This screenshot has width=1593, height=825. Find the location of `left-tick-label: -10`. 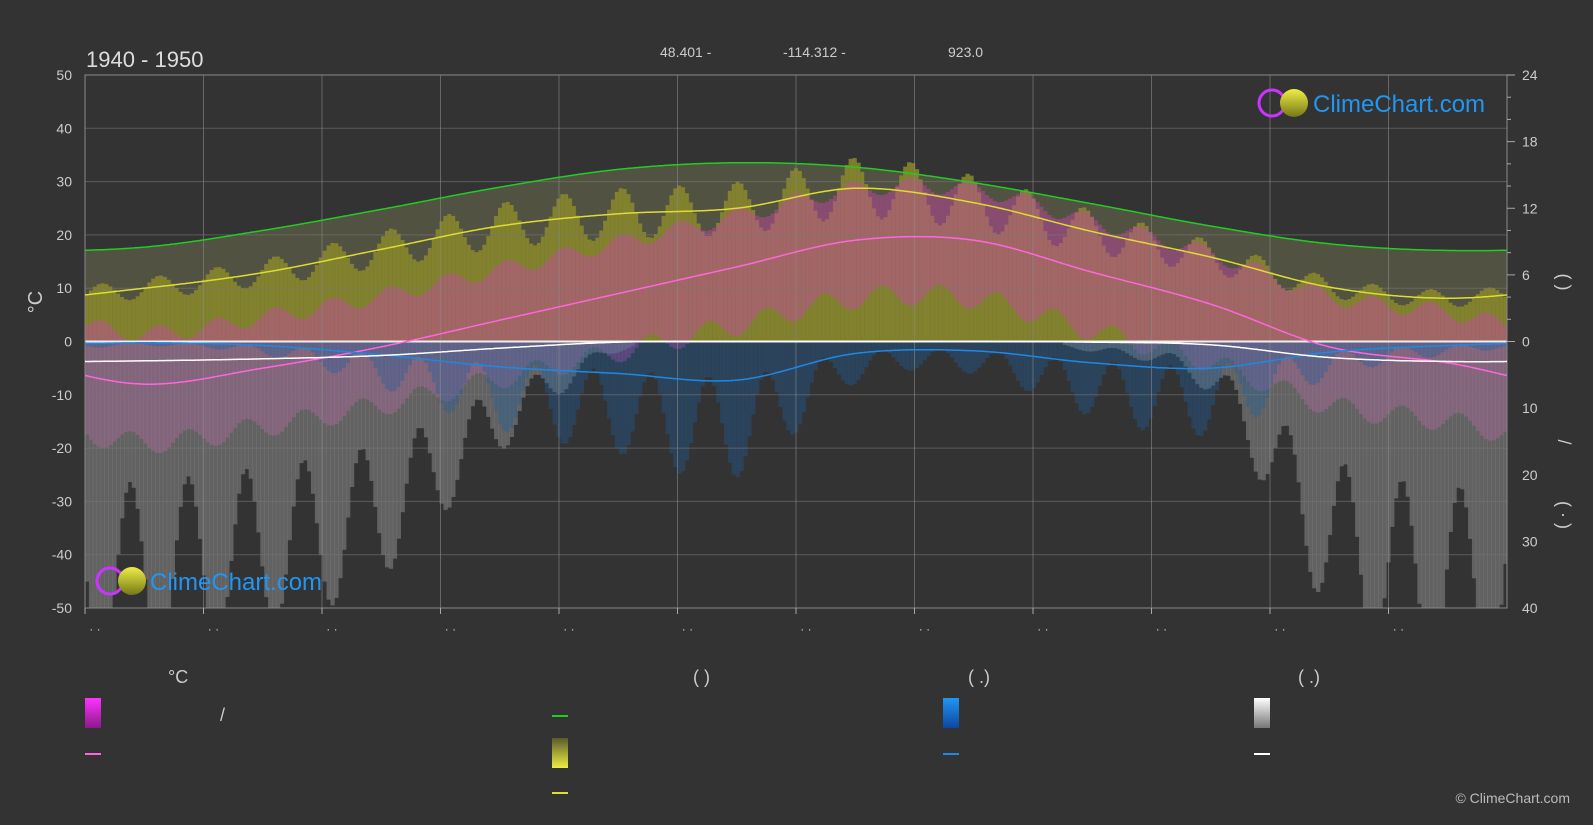

left-tick-label: -10 is located at coordinates (62, 395).